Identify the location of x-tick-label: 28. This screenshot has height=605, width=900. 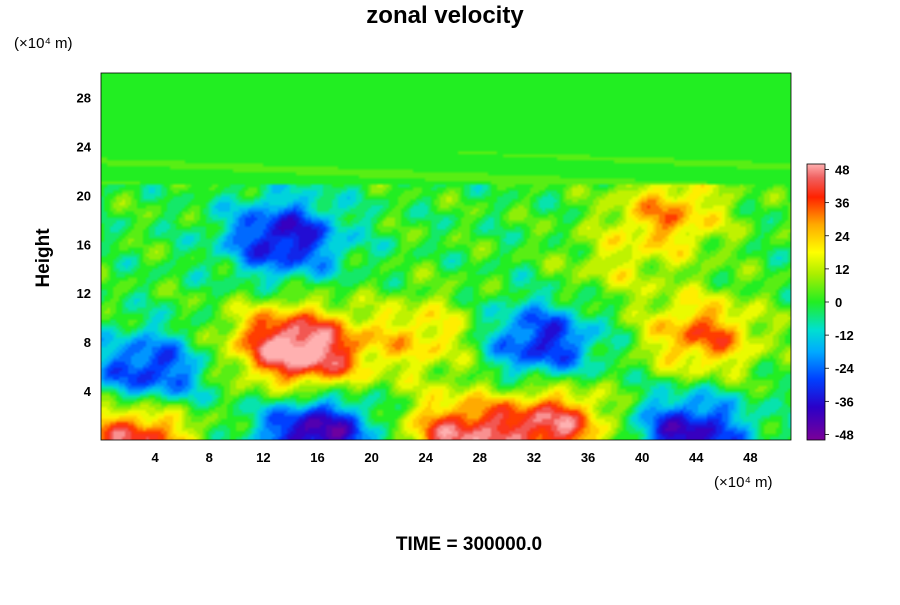
(480, 457).